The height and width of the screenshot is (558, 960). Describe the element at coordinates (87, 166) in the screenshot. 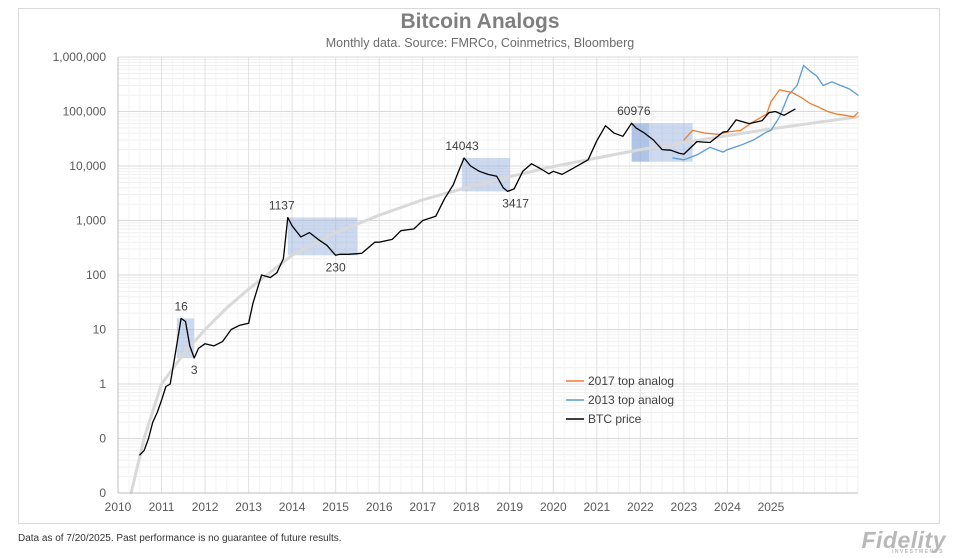

I see `y-tick-label: 10,000` at that location.